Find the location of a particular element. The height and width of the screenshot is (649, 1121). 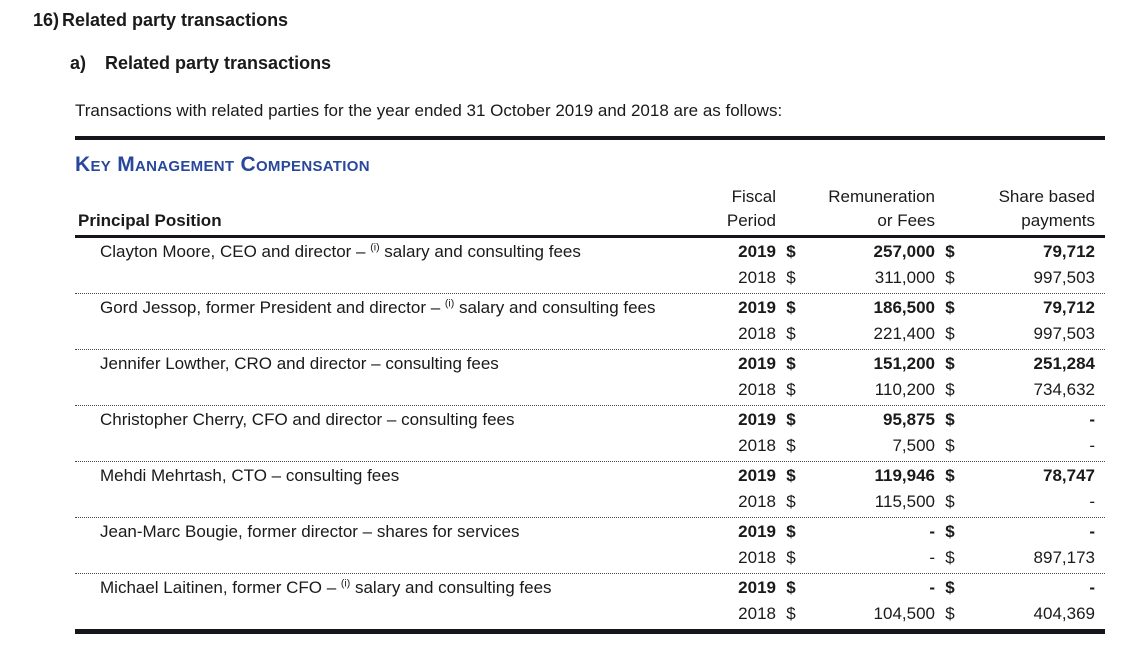

remuneration-cell: 119,946 is located at coordinates (904, 475).